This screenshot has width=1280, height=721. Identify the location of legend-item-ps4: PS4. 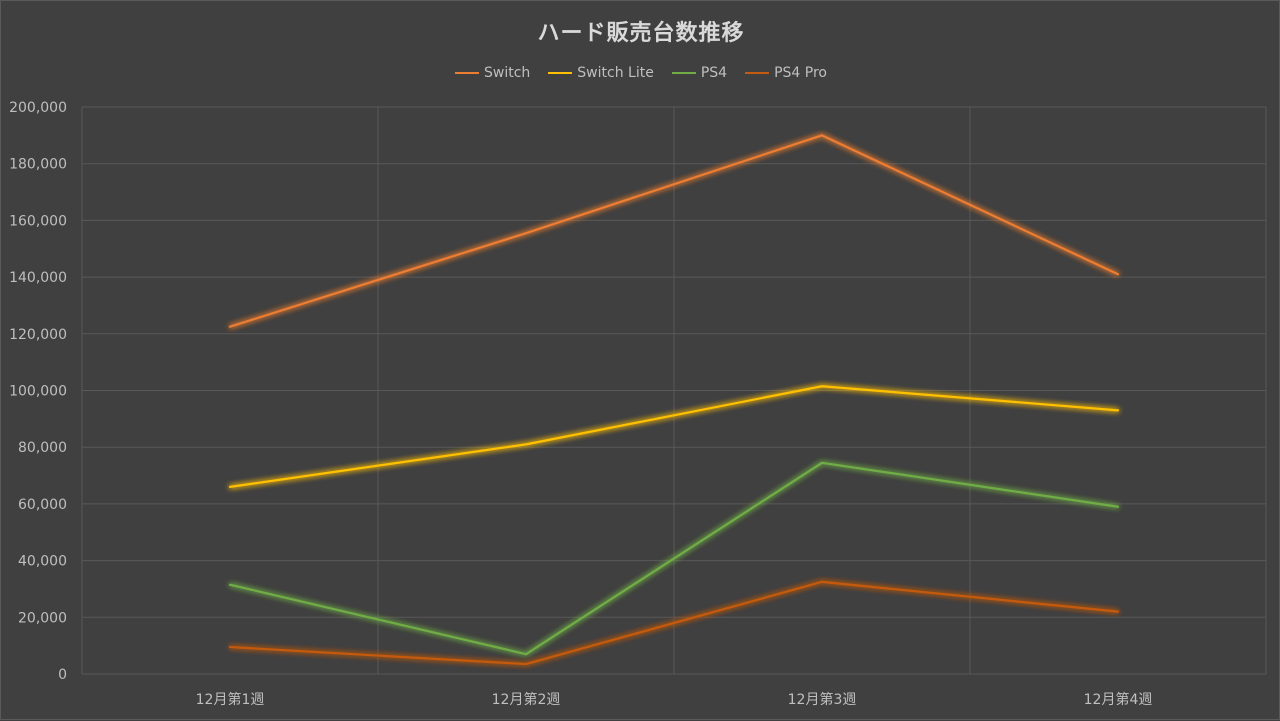
(699, 73).